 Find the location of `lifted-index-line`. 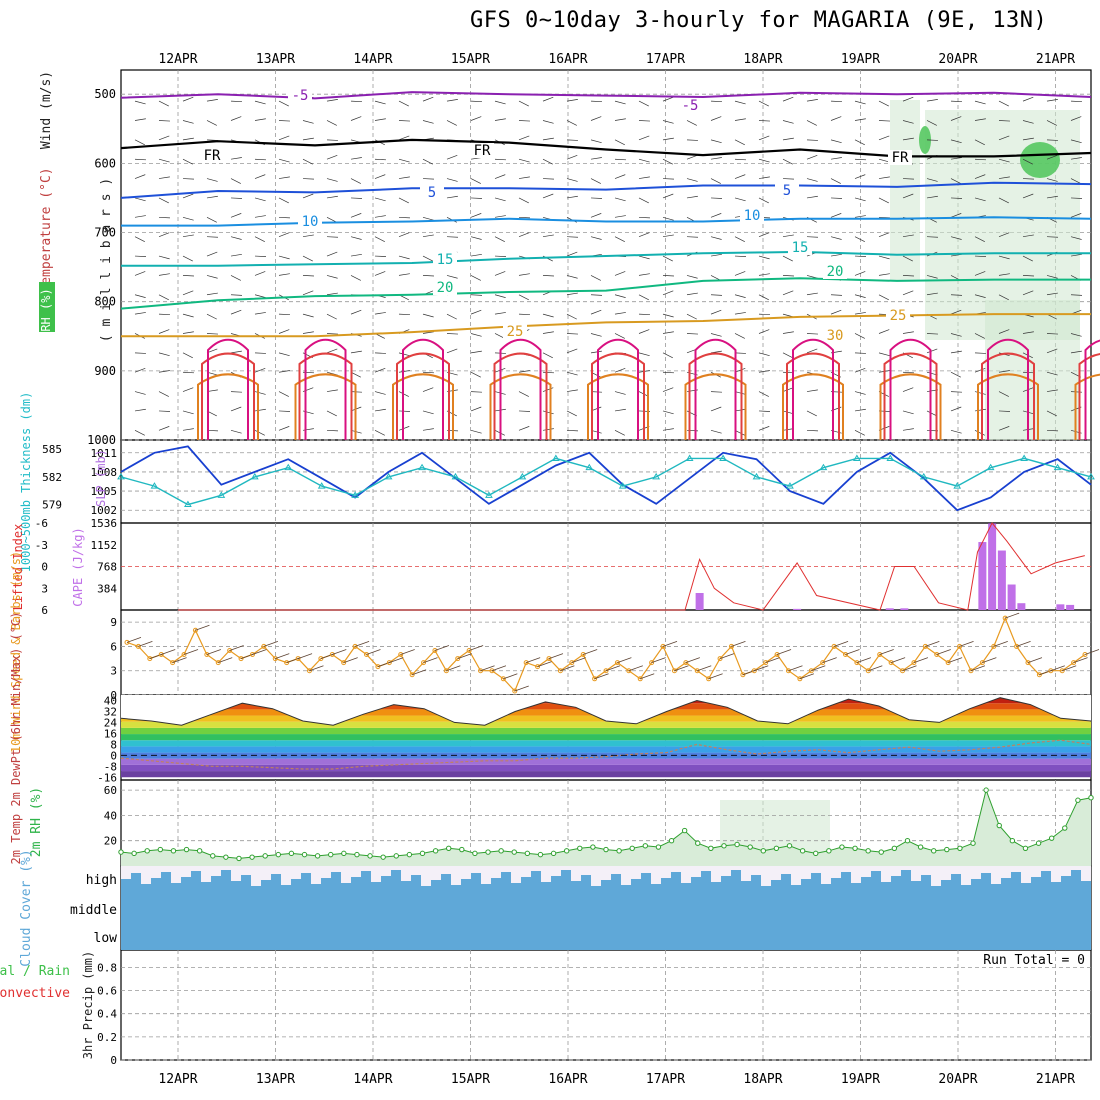

lifted-index-line is located at coordinates (631, 566).